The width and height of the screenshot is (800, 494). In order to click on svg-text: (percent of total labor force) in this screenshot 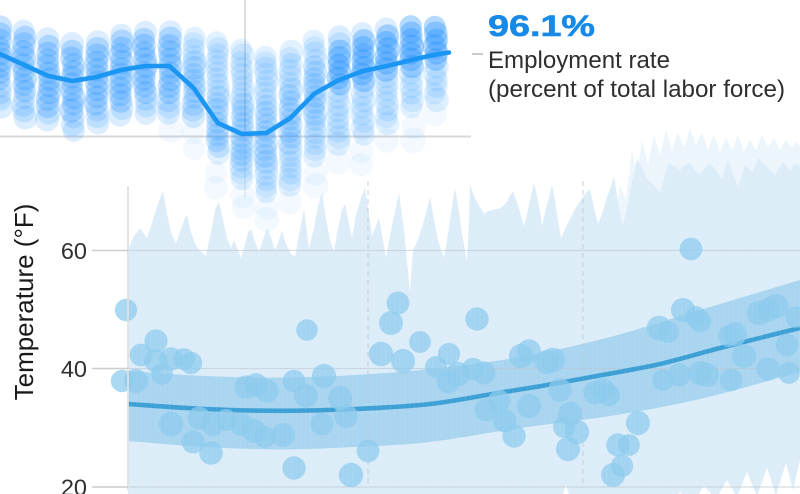, I will do `click(636, 89)`.